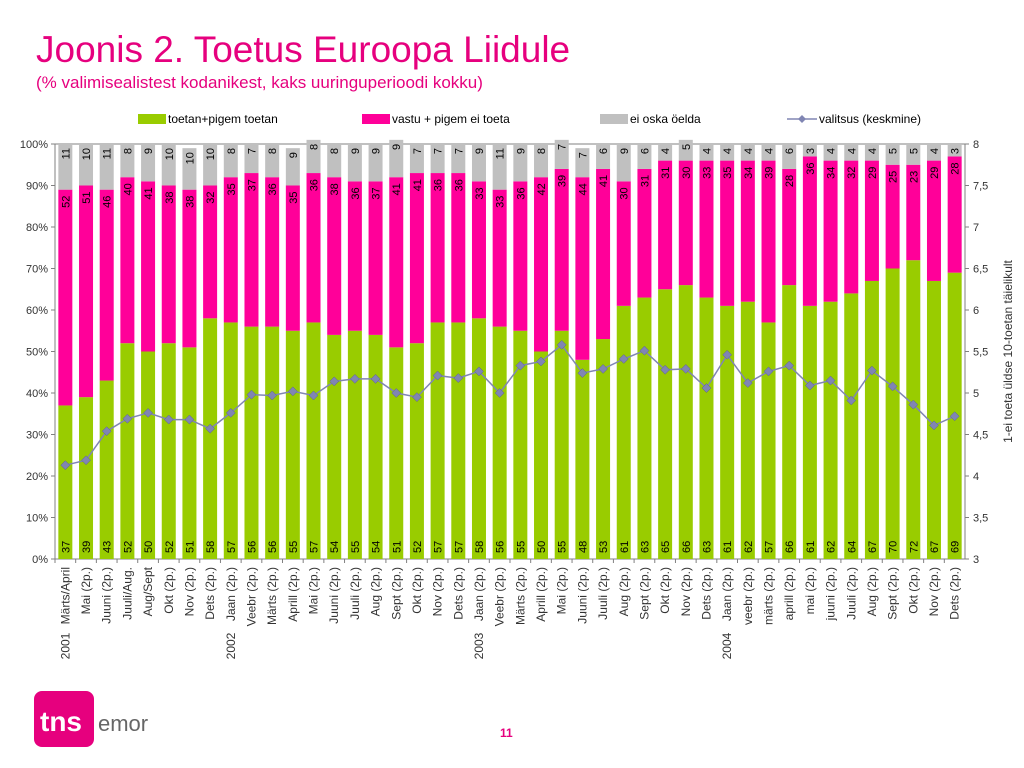 Image resolution: width=1024 pixels, height=768 pixels. Describe the element at coordinates (728, 547) in the screenshot. I see `bar-label-toetan: 61` at that location.